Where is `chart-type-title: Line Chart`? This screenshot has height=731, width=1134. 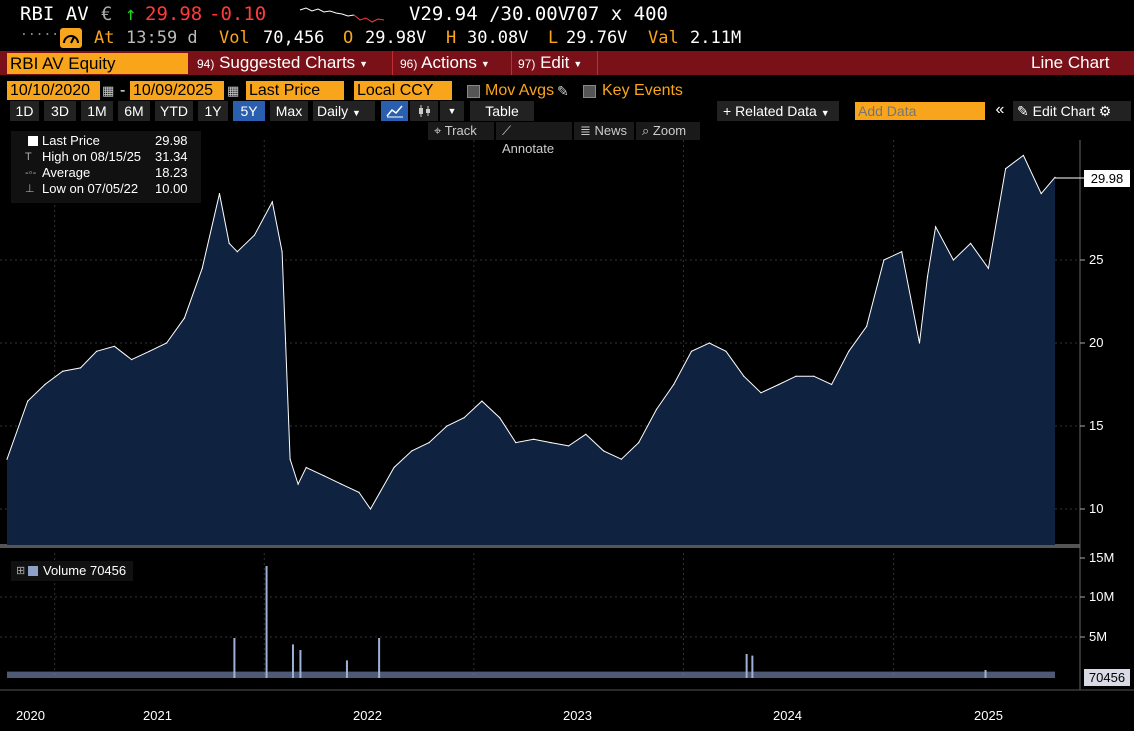
chart-type-title: Line Chart is located at coordinates (1070, 62).